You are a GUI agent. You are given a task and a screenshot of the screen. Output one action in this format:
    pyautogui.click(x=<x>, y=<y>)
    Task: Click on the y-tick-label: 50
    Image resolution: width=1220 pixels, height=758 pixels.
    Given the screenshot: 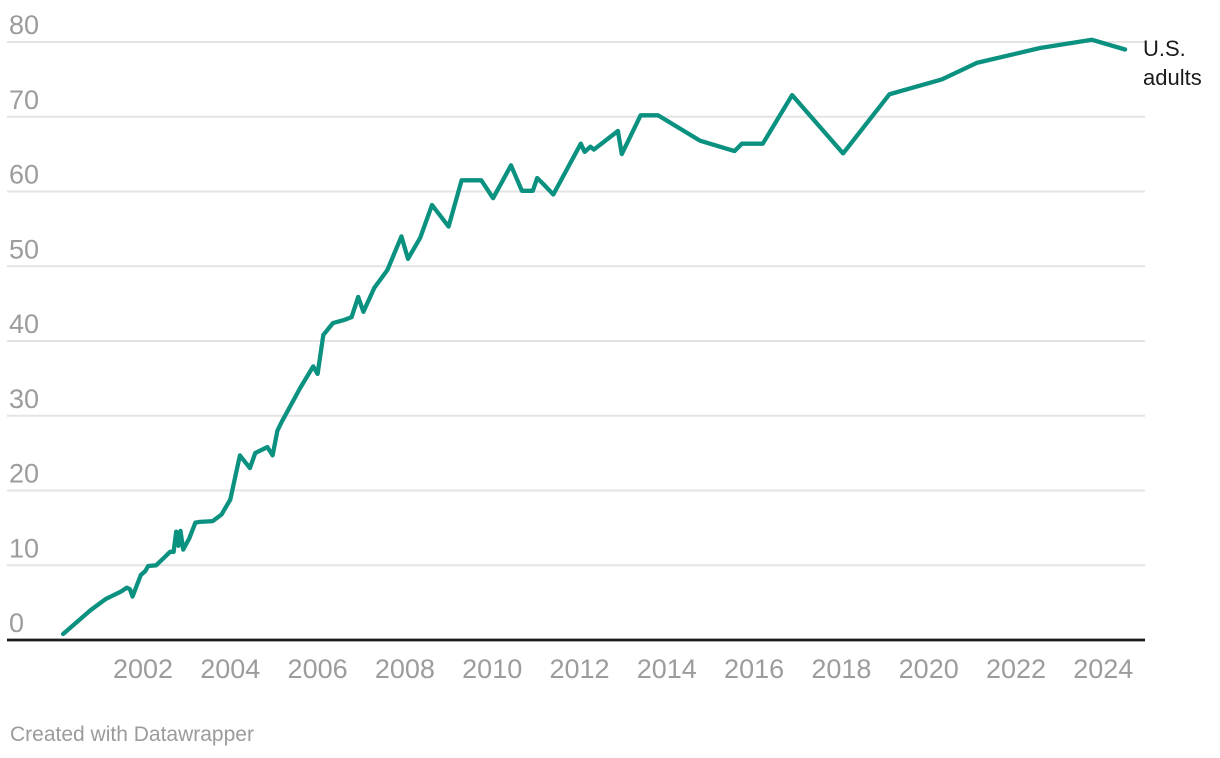 What is the action you would take?
    pyautogui.click(x=24, y=249)
    